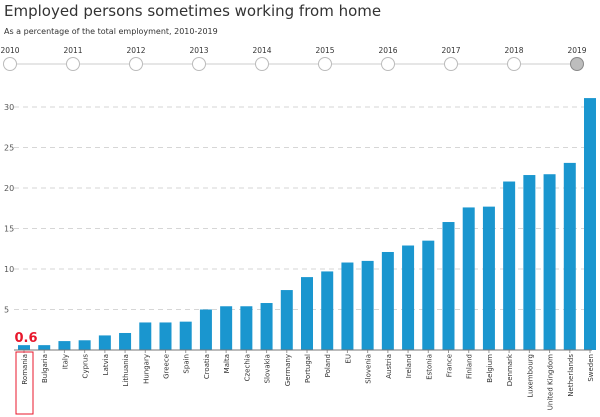  What do you see at coordinates (327, 310) in the screenshot?
I see `bar-poland` at bounding box center [327, 310].